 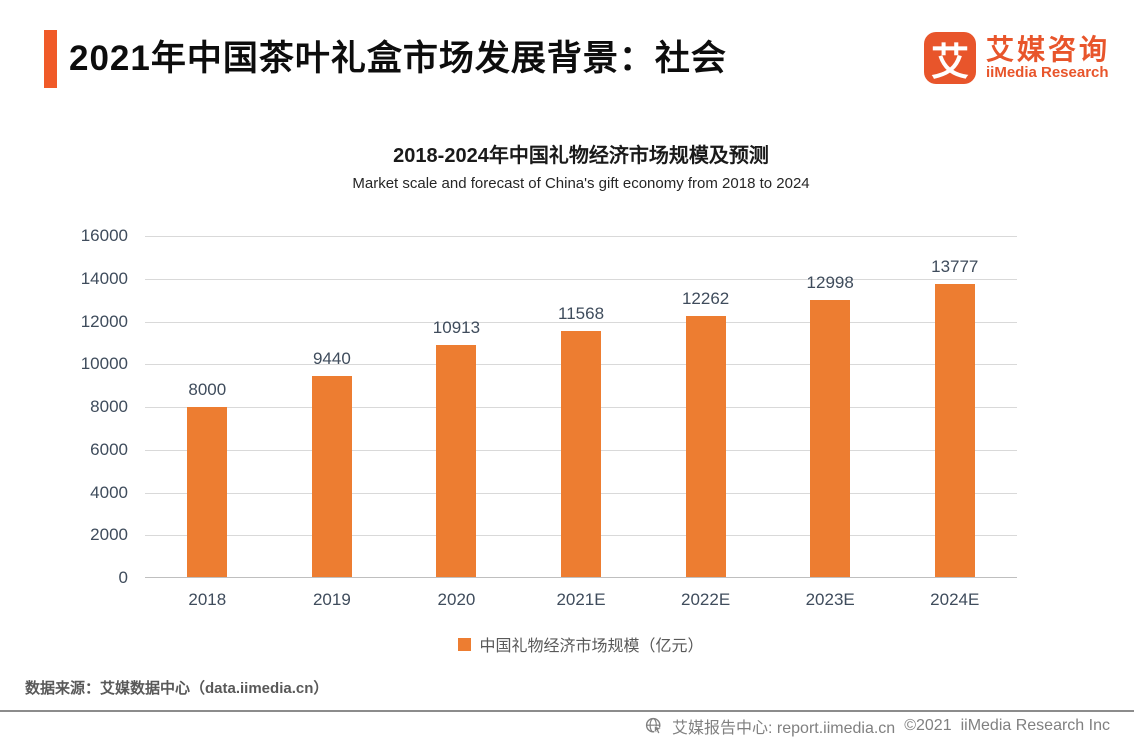 I want to click on data-source-note: 数据来源：艾媒数据中心（data.iimedia.cn）, so click(x=177, y=688).